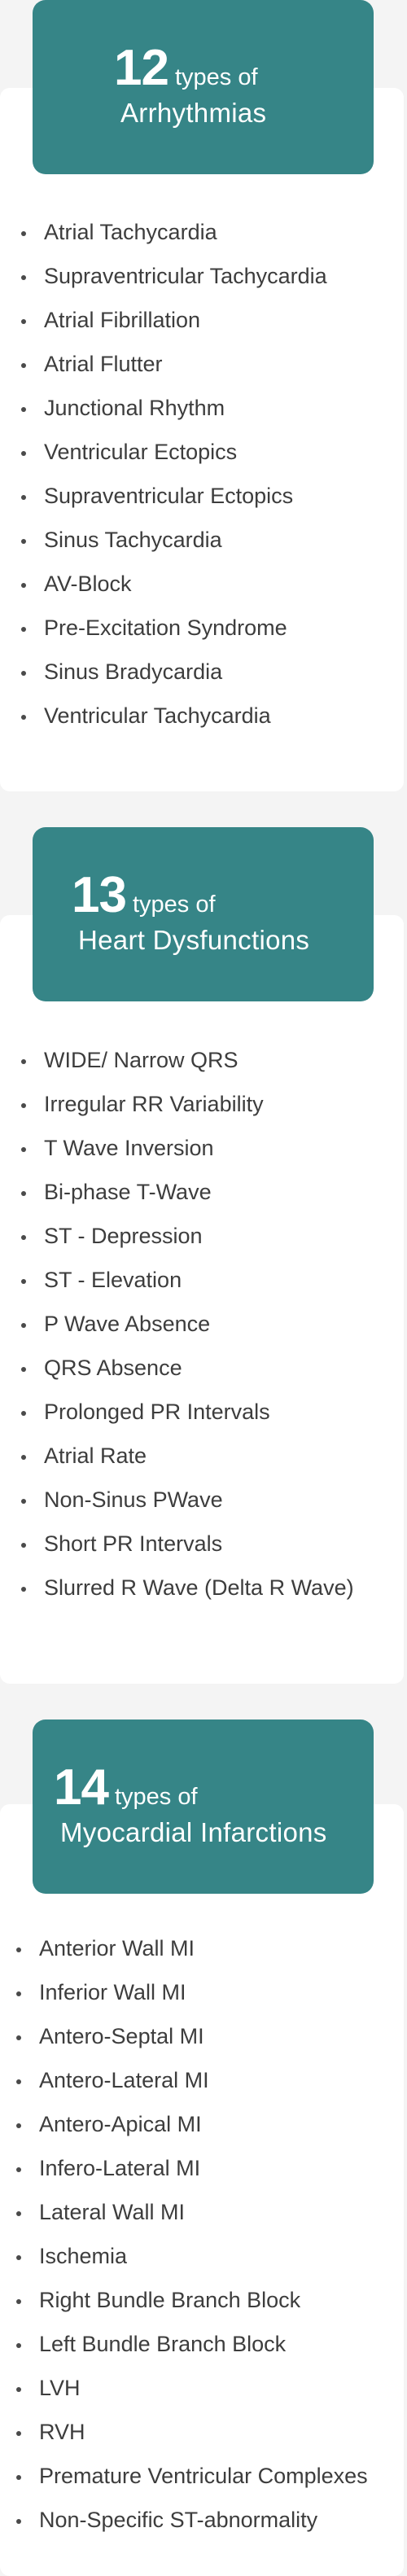 The width and height of the screenshot is (407, 2576). I want to click on list-item: Sinus Bradycardia, so click(174, 672).